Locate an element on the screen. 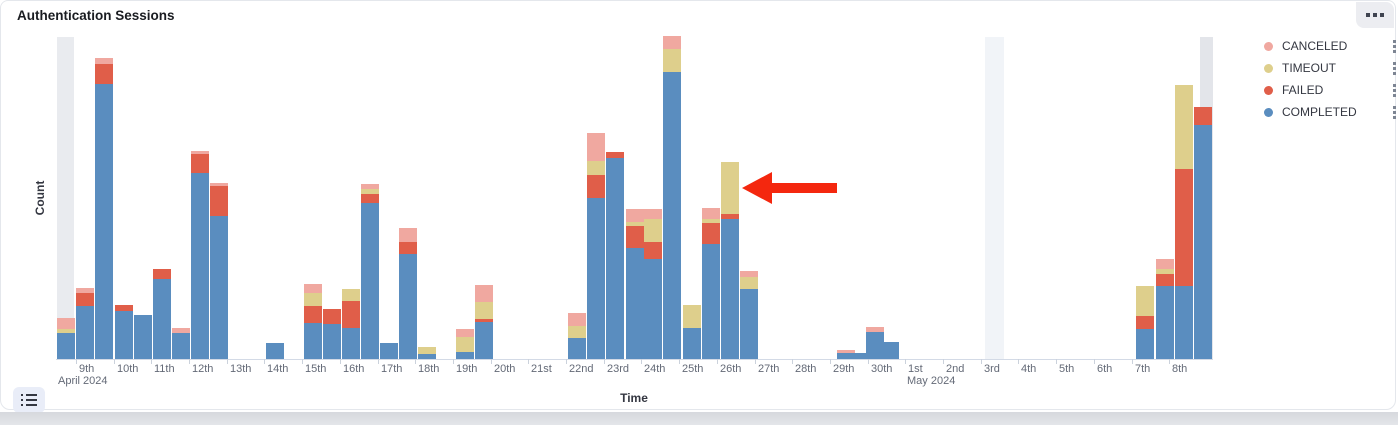 The image size is (1398, 425). legend-item-canceled: CANCELED is located at coordinates (1330, 46).